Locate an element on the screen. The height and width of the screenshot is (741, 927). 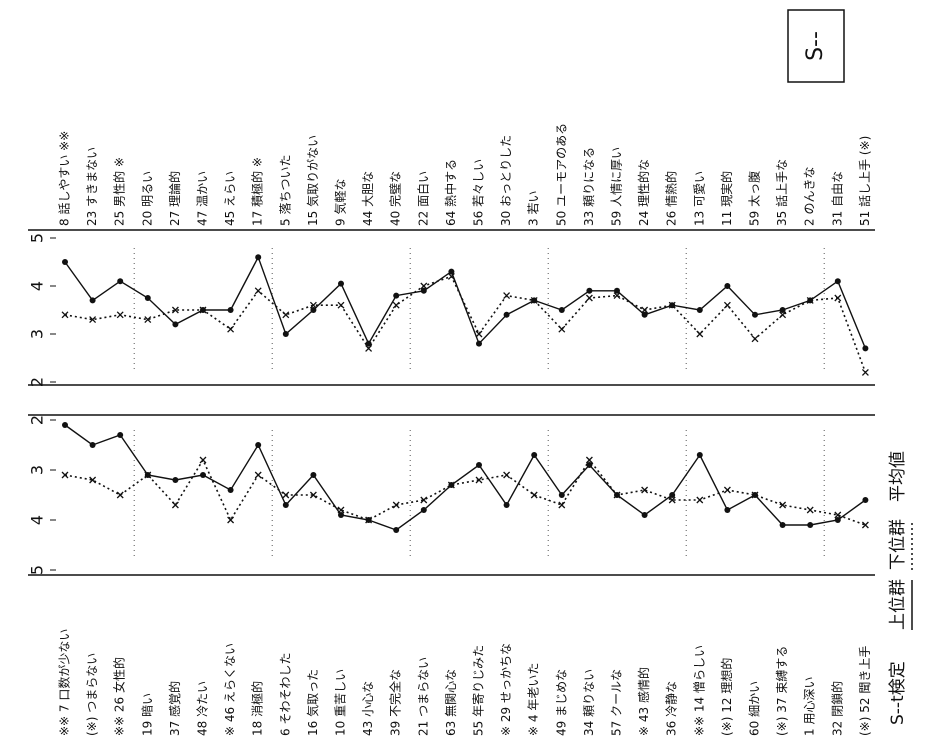
category-label: 25 男性的 ※ is located at coordinates (119, 191).